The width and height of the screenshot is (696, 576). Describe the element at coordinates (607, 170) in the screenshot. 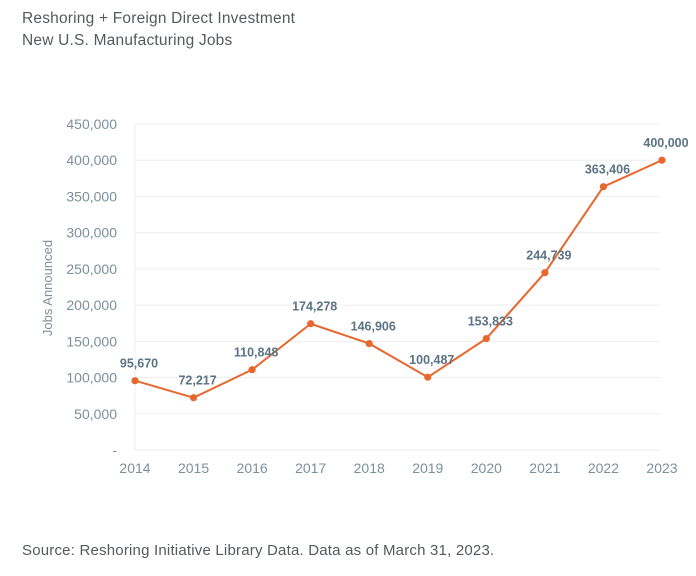

I see `data-label: 363,406` at that location.